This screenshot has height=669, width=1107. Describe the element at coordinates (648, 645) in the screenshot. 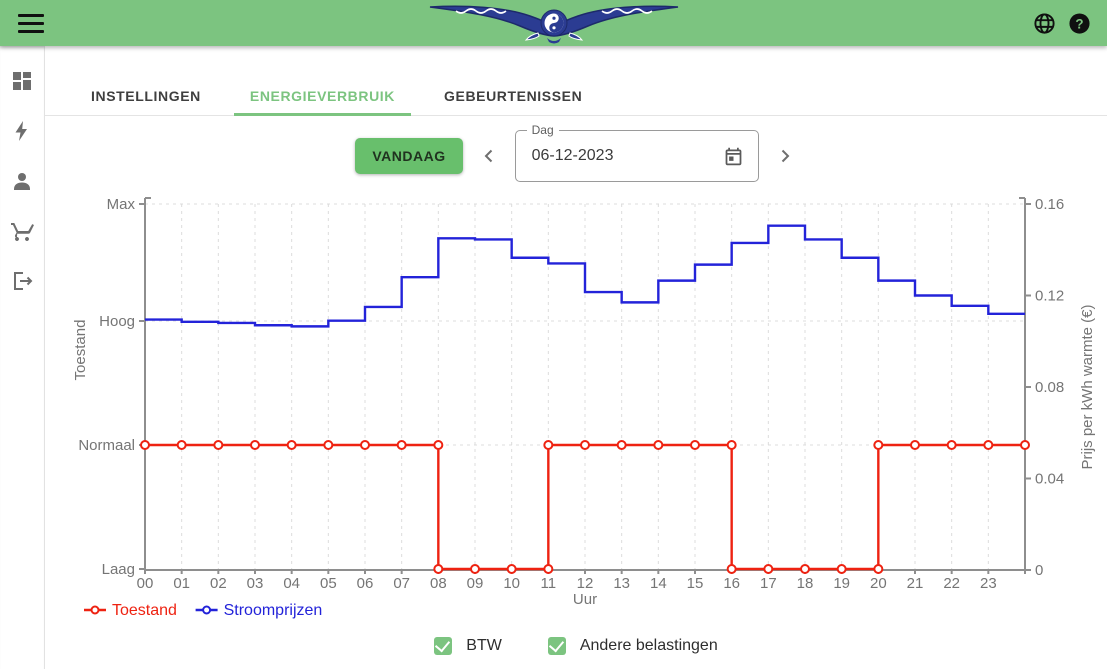

I see `andere-belastingen-label: Andere belastingen` at that location.